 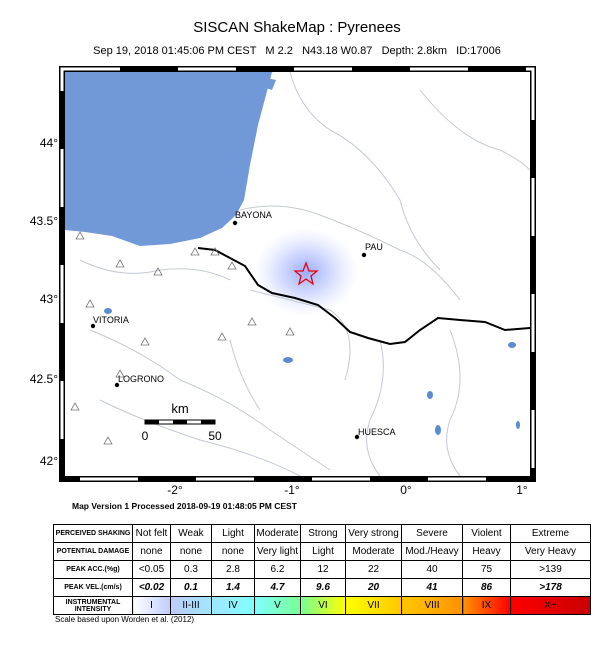 I want to click on row-label: PEAK ACC.(%g), so click(x=93, y=569).